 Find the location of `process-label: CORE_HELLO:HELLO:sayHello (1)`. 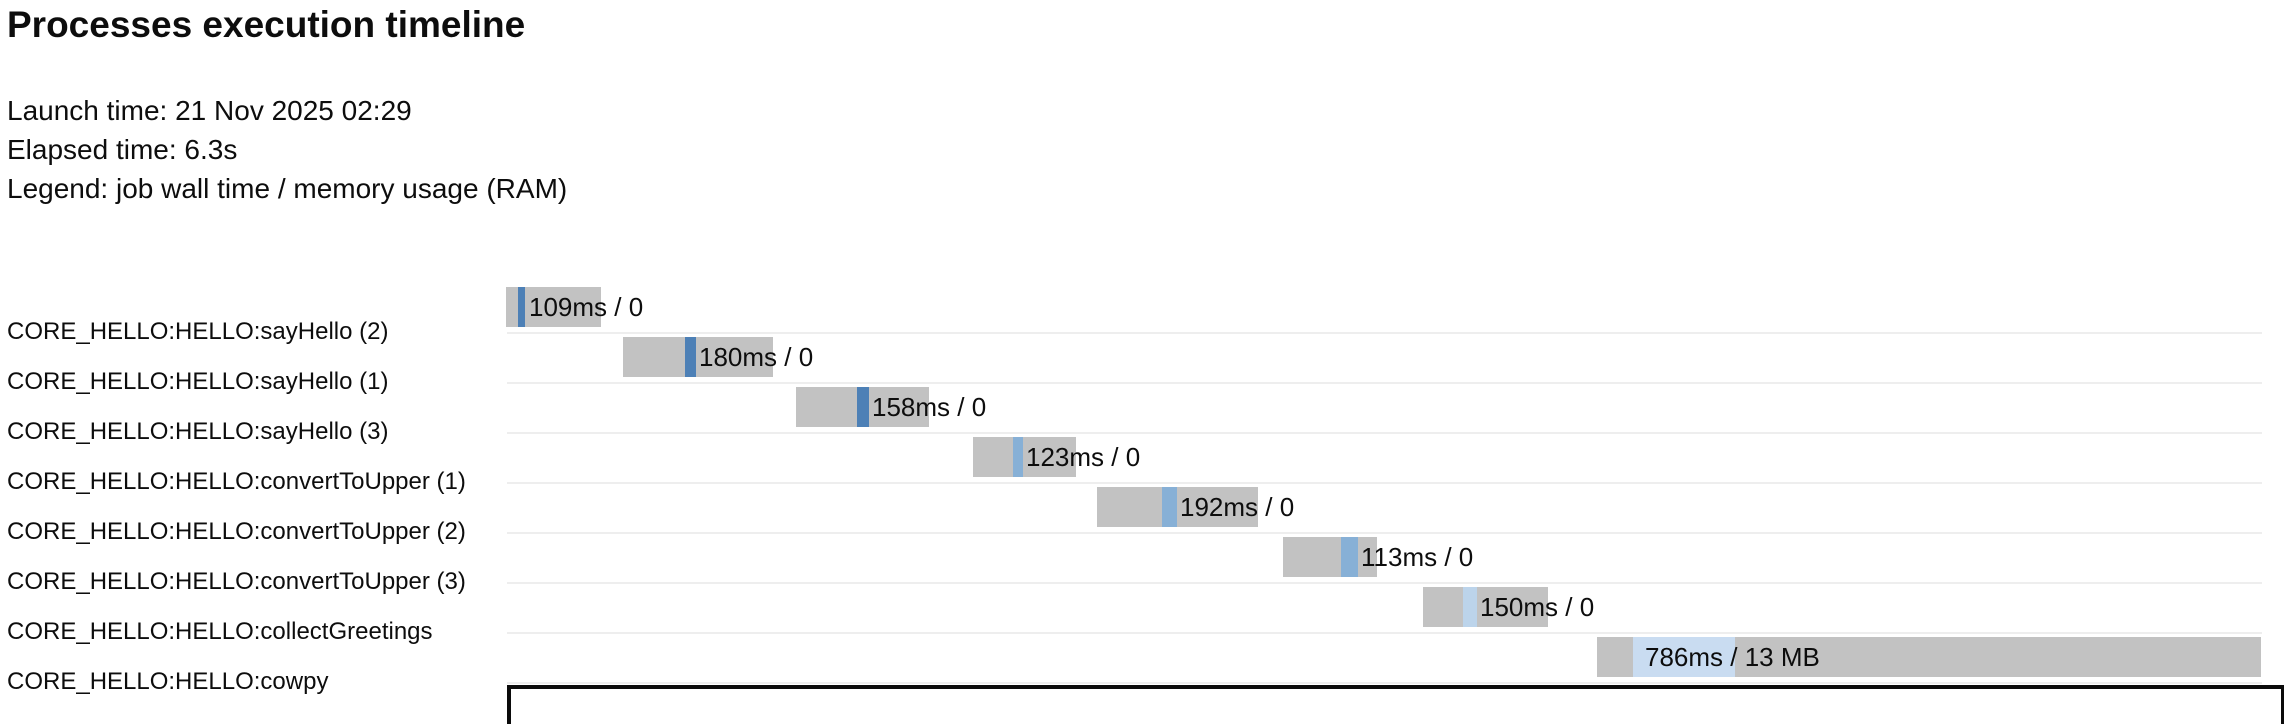

process-label: CORE_HELLO:HELLO:sayHello (1) is located at coordinates (198, 381).